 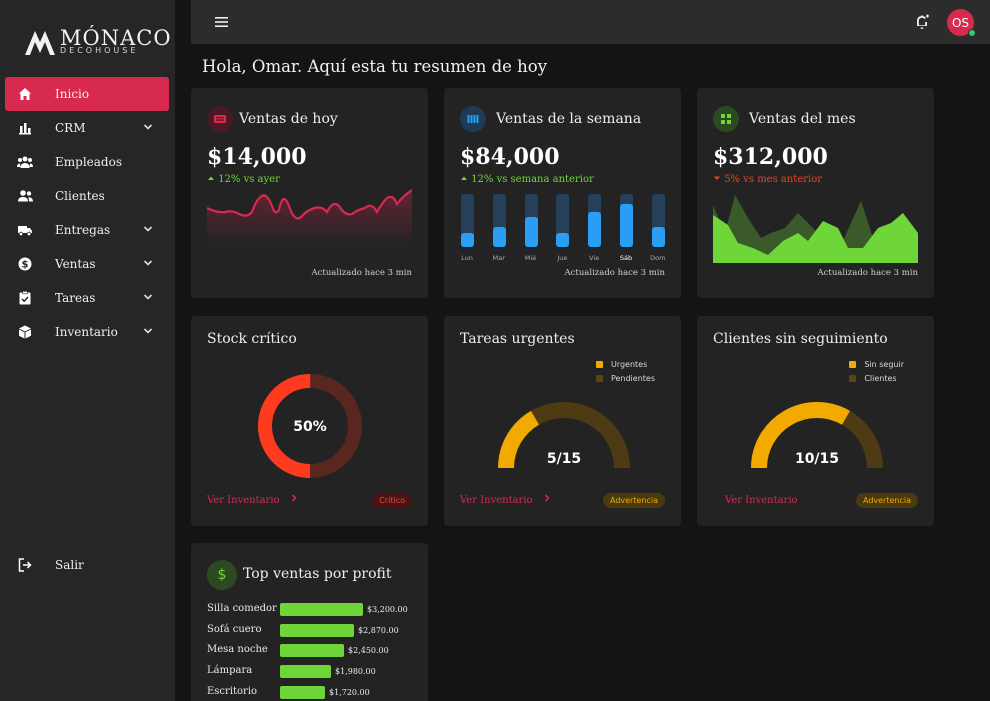 What do you see at coordinates (222, 22) in the screenshot?
I see `hamburger-menu-icon` at bounding box center [222, 22].